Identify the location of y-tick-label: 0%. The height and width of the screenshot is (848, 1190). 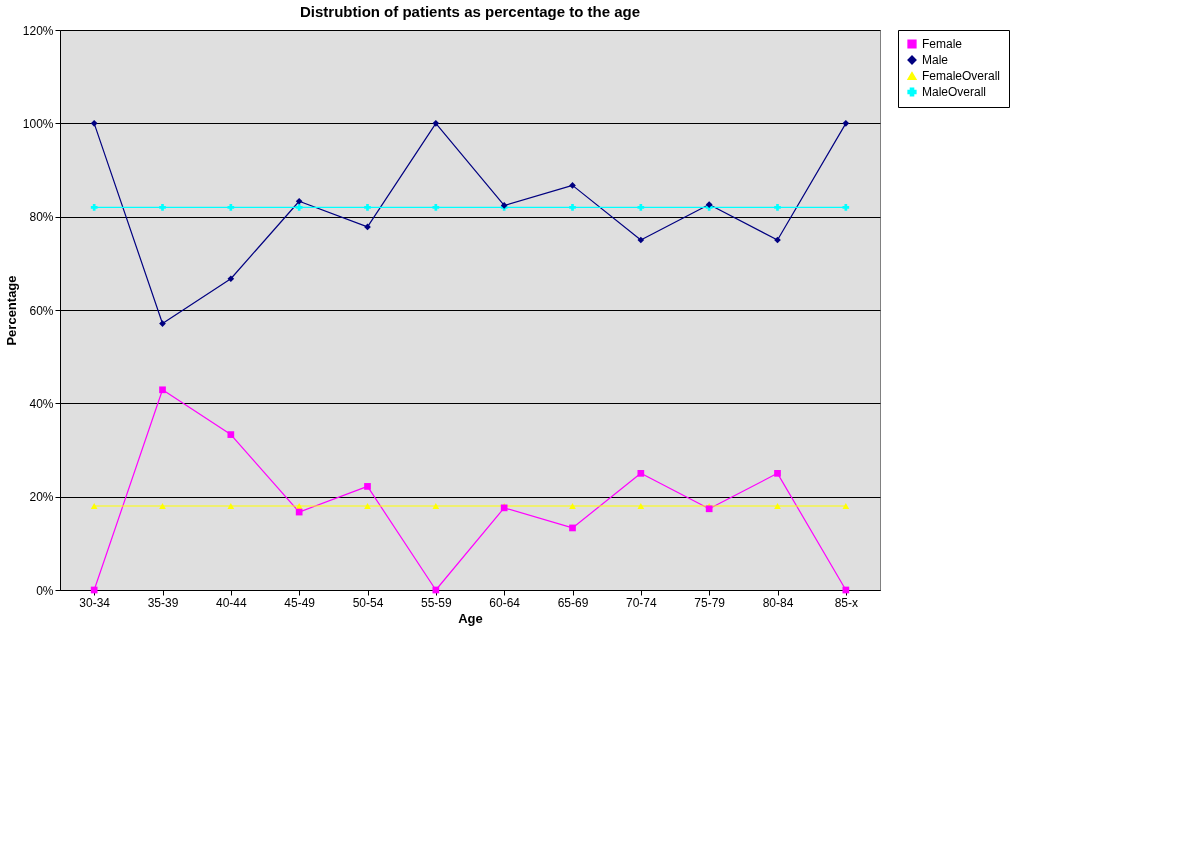
(45, 590).